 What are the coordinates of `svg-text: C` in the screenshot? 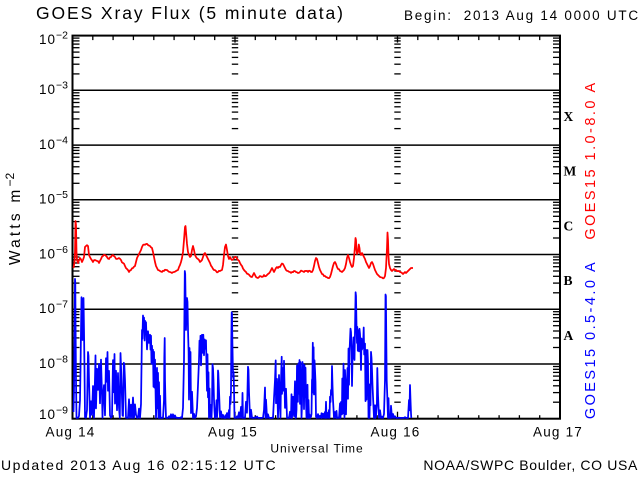 It's located at (569, 225).